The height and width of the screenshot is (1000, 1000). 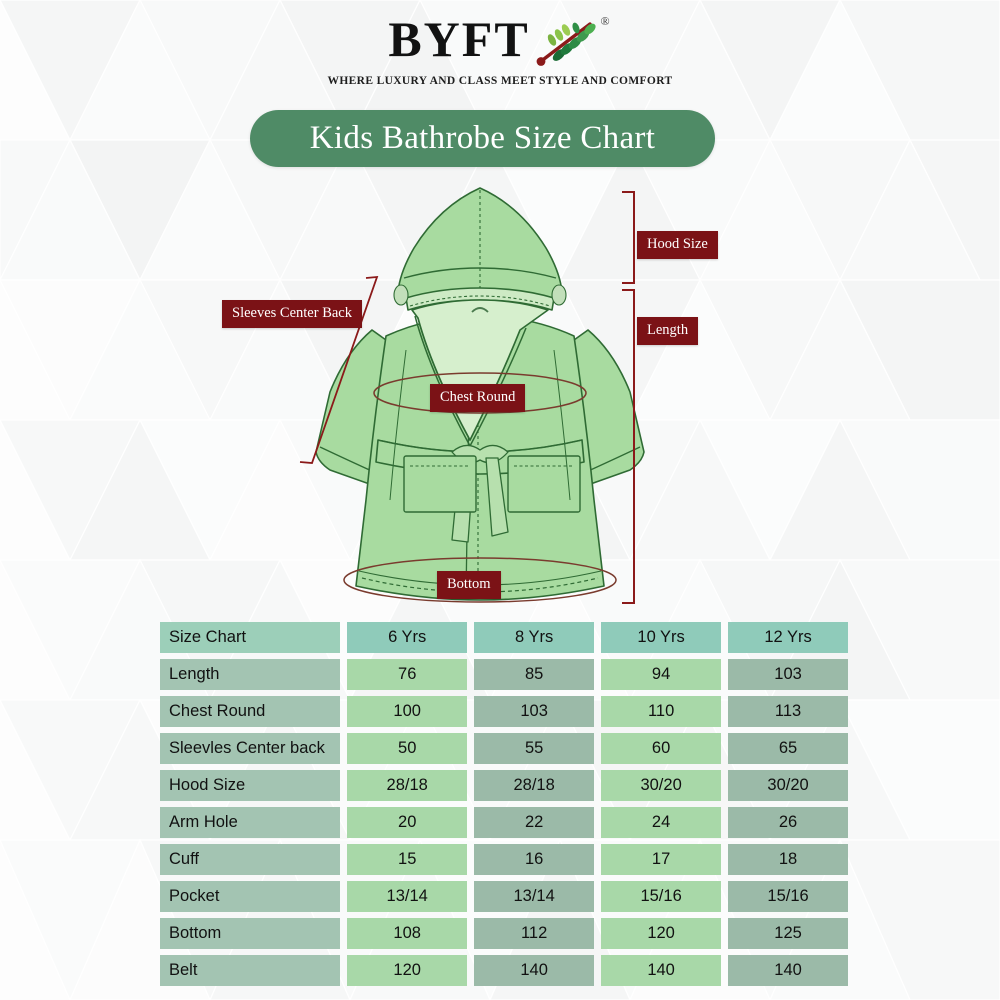 I want to click on table-row: Belt 120 140 140 140, so click(x=504, y=970).